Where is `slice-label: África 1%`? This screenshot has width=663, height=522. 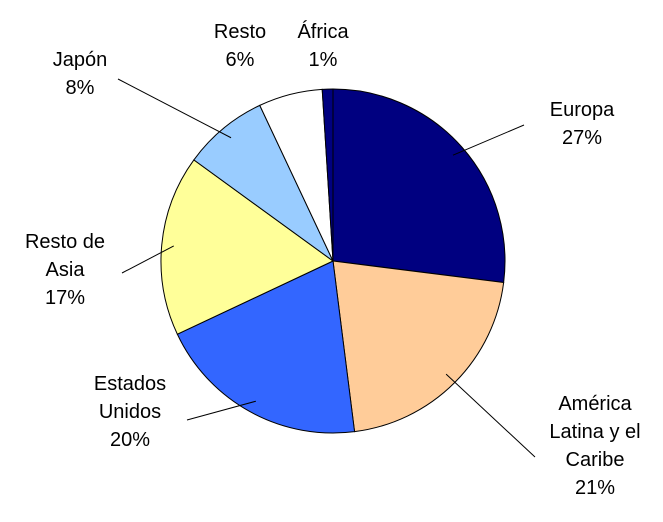 slice-label: África 1% is located at coordinates (323, 46).